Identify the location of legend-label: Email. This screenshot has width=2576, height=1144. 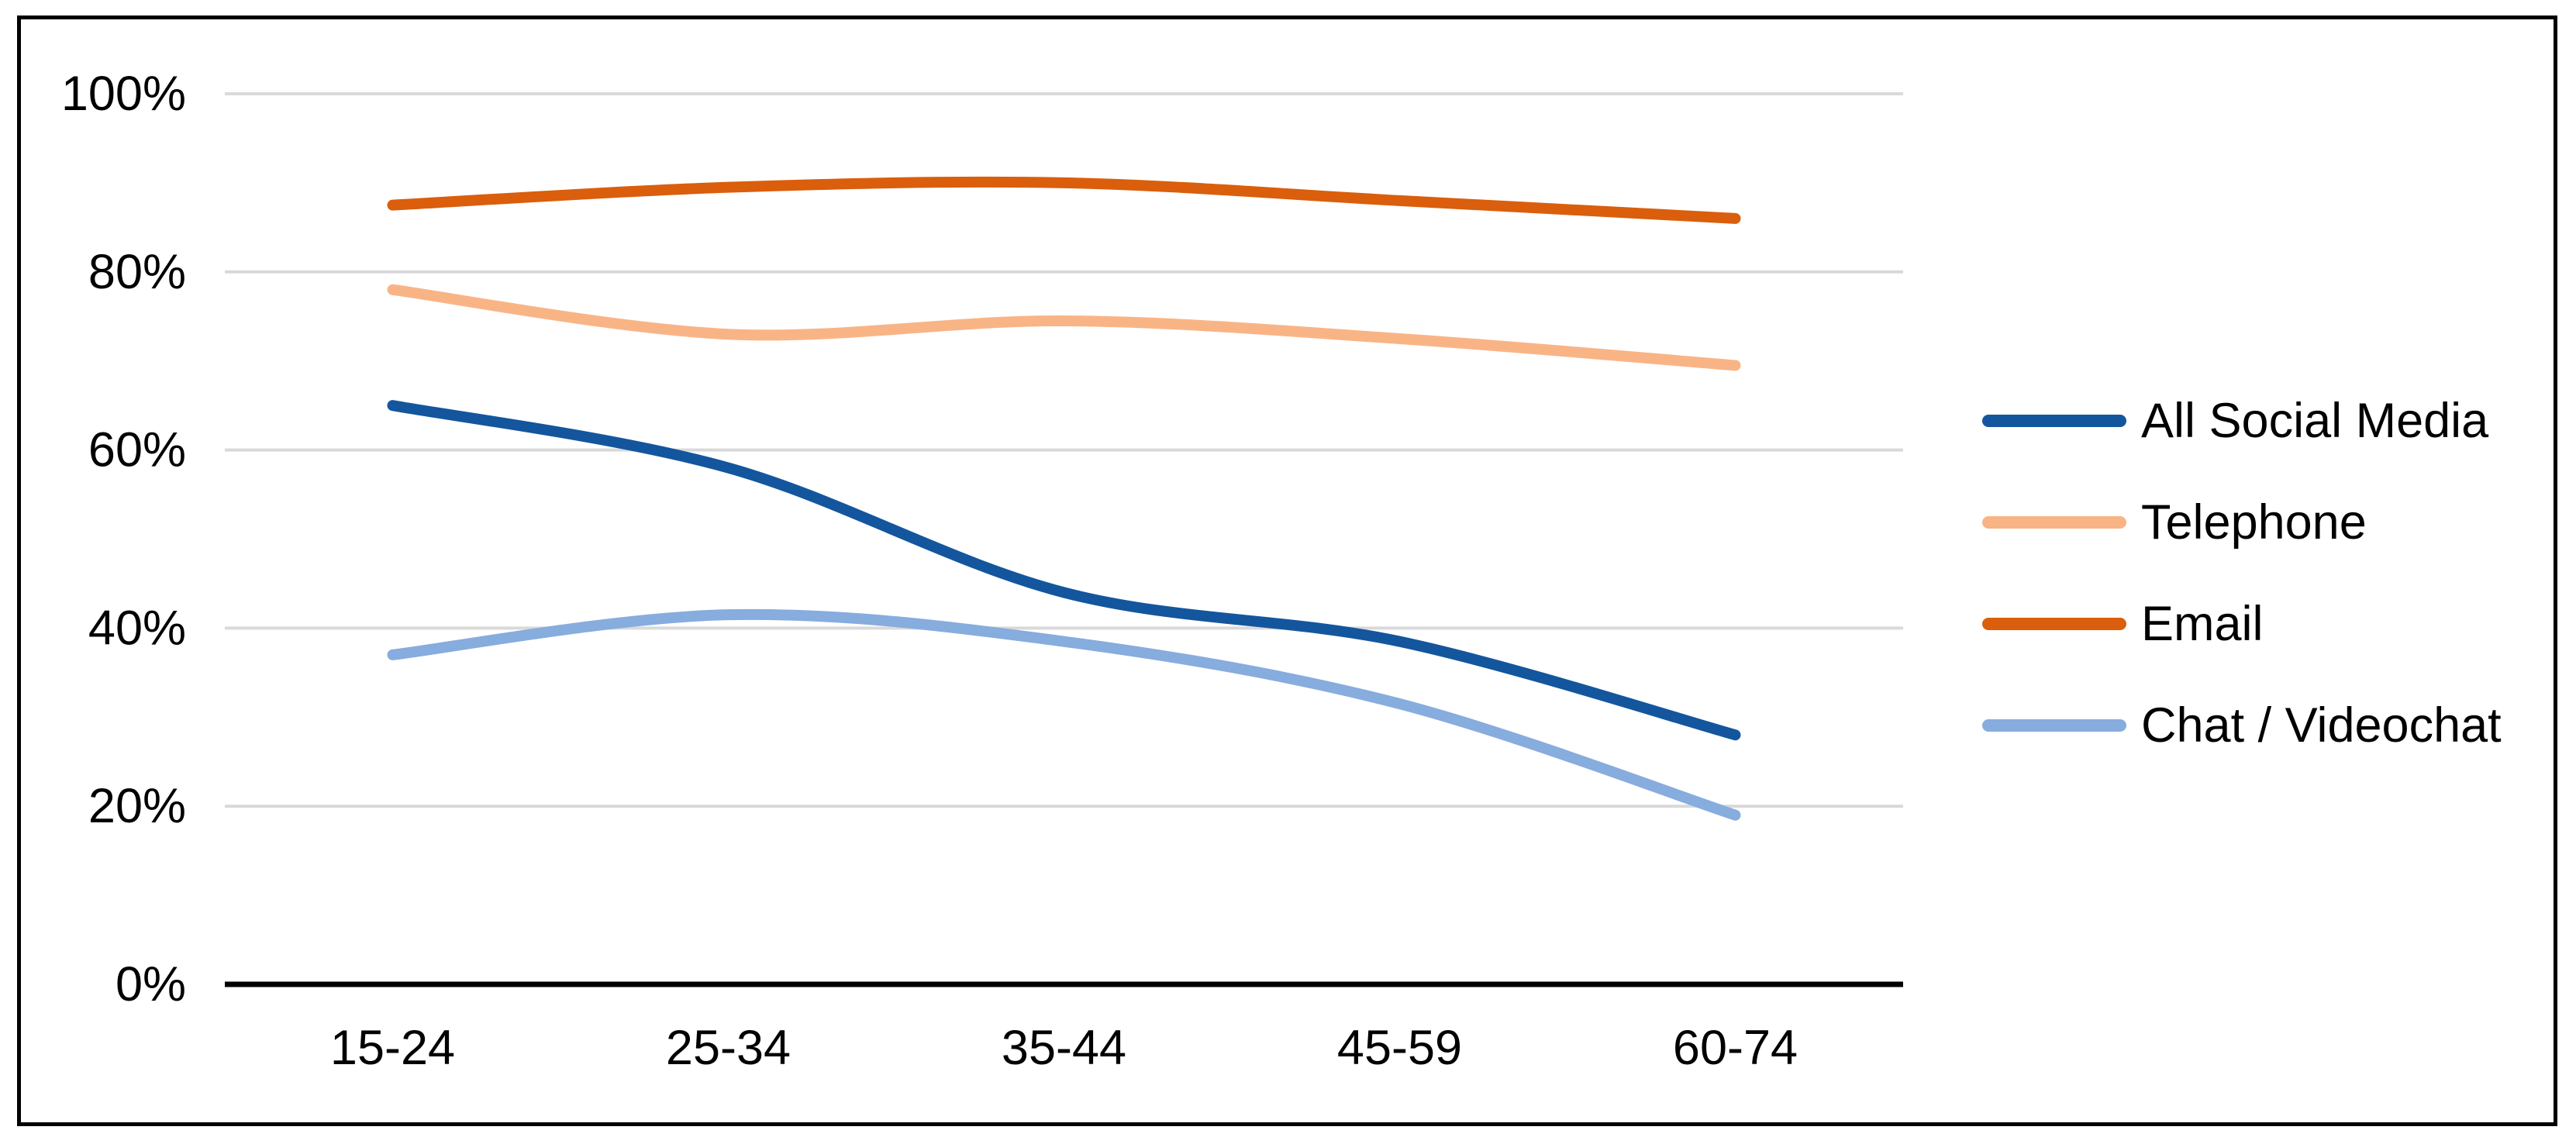
(2202, 624).